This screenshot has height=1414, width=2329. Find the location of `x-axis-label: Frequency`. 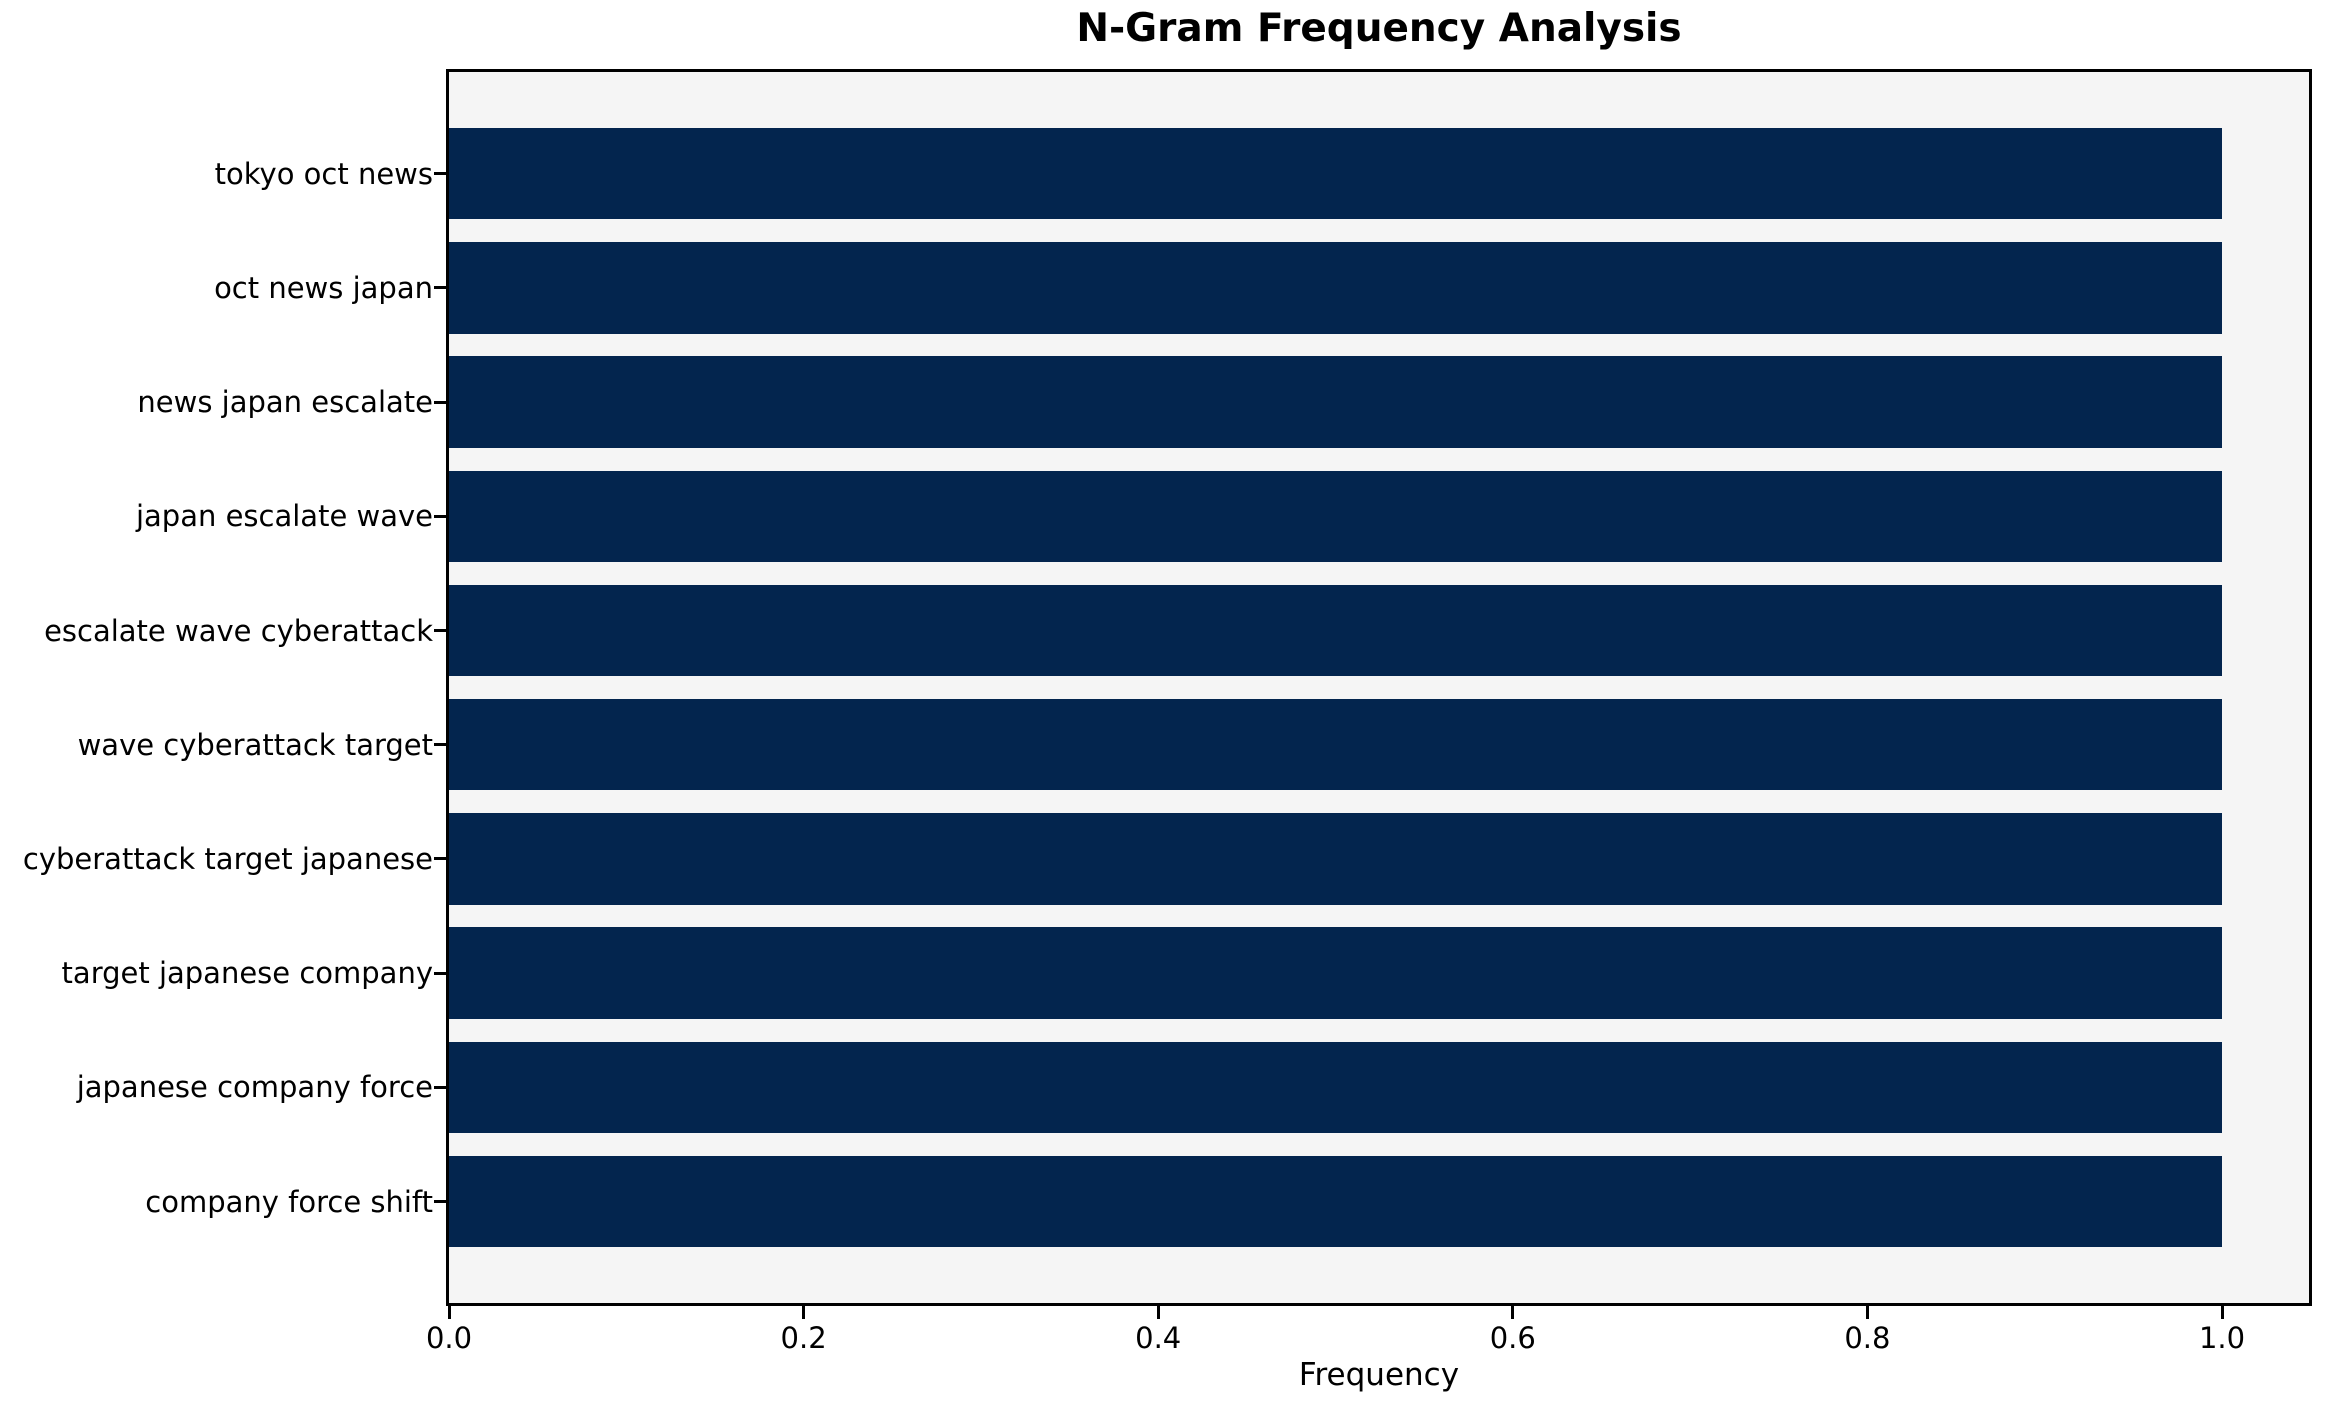

x-axis-label: Frequency is located at coordinates (1379, 1375).